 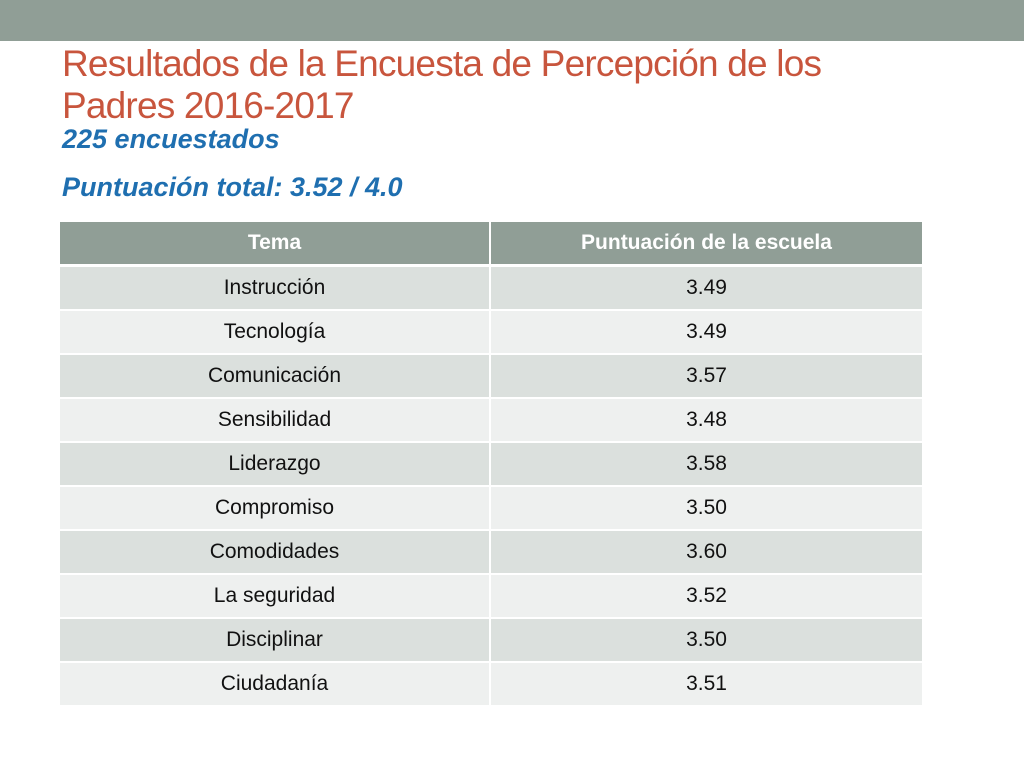 What do you see at coordinates (275, 287) in the screenshot?
I see `topic-cell: Instrucción` at bounding box center [275, 287].